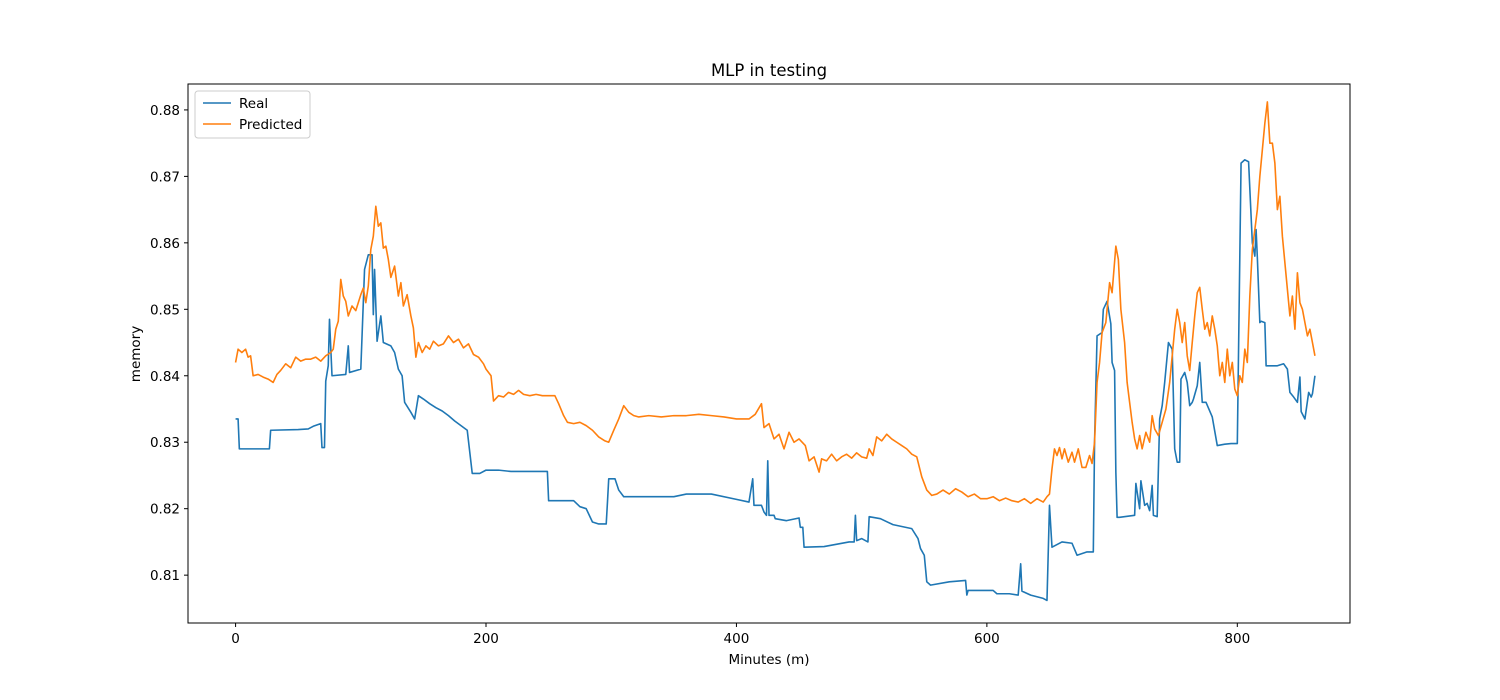  I want to click on x-axis: 0 200 400 600 800, so click(740, 635).